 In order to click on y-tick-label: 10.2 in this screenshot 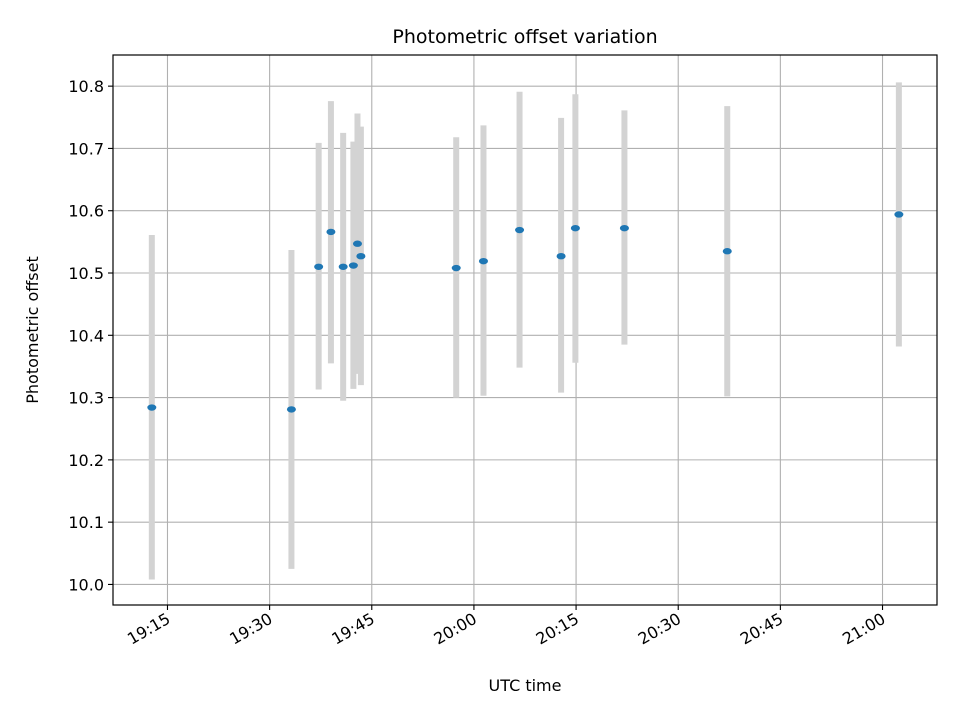, I will do `click(86, 460)`.